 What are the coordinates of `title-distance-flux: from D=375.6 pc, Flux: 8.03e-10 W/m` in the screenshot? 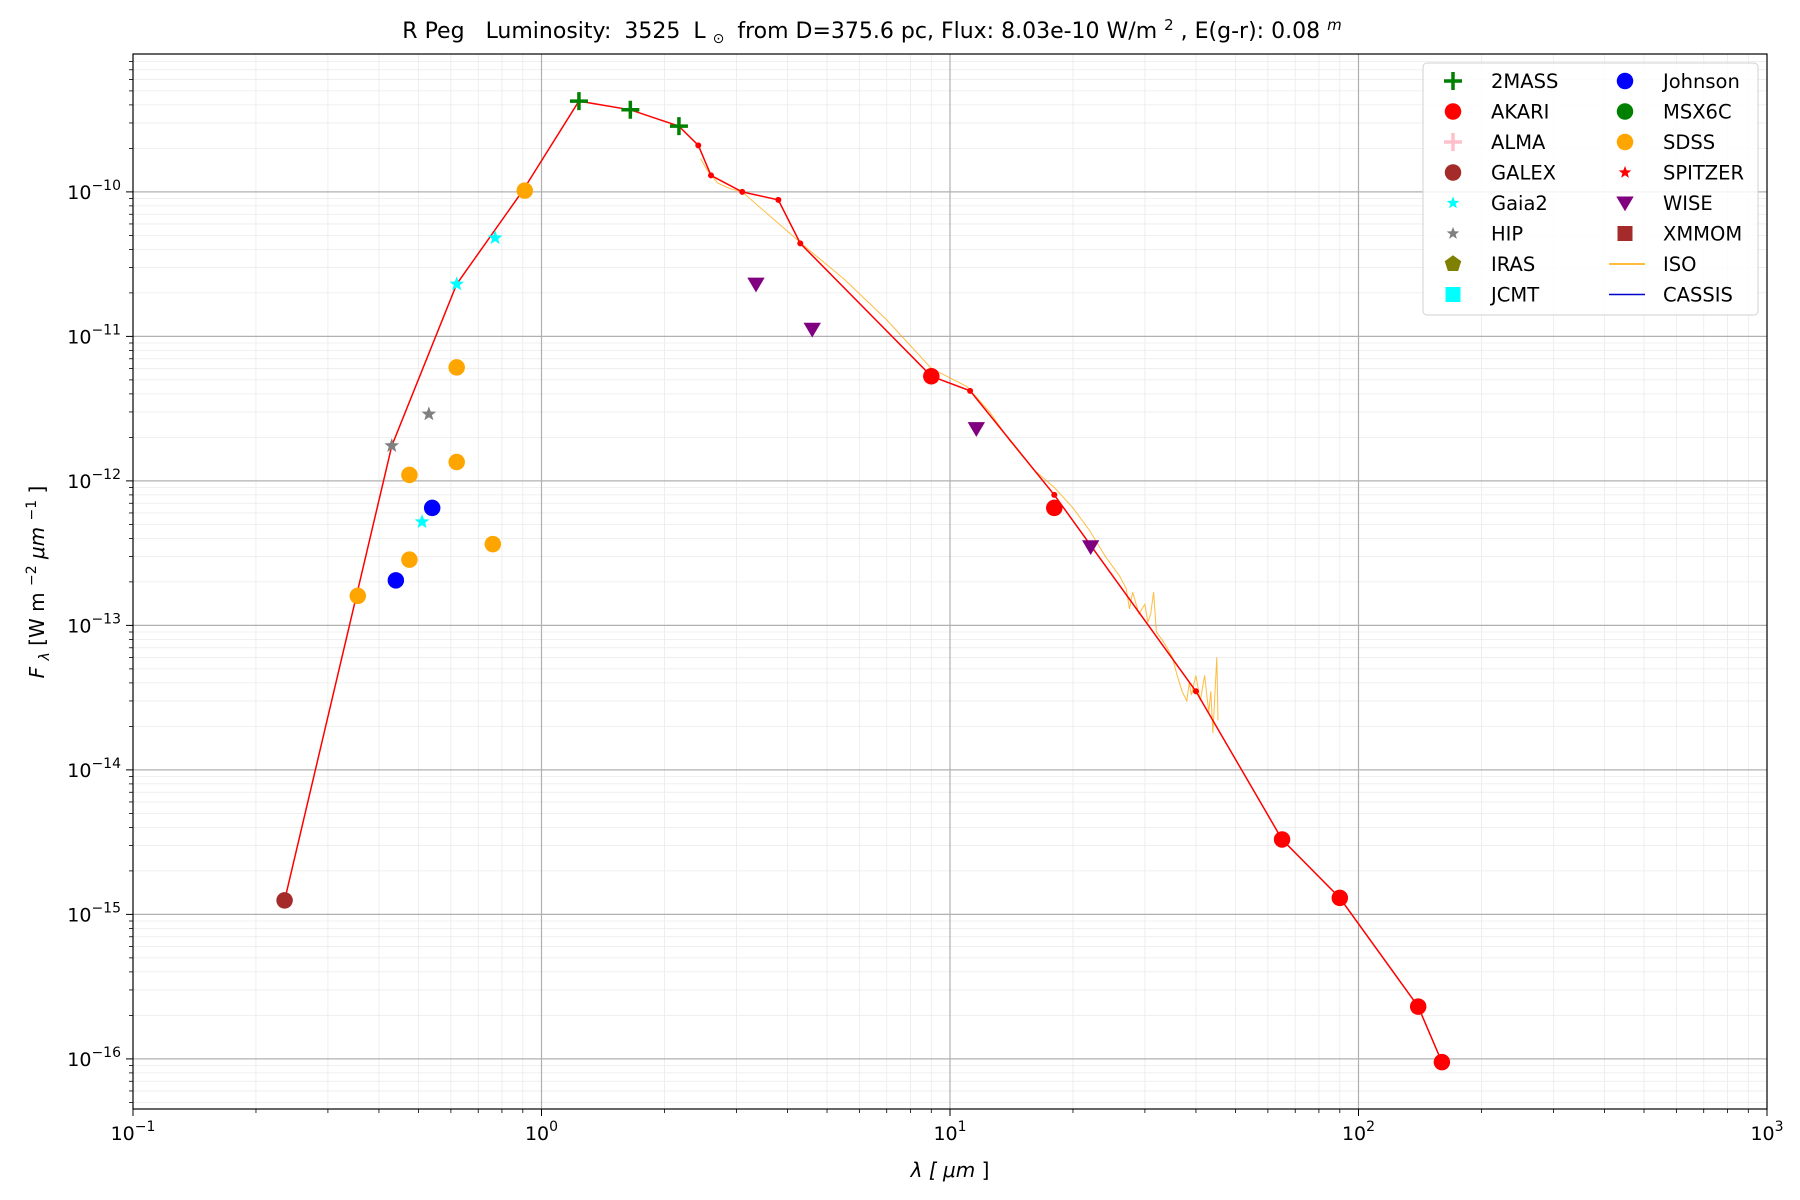 It's located at (947, 31).